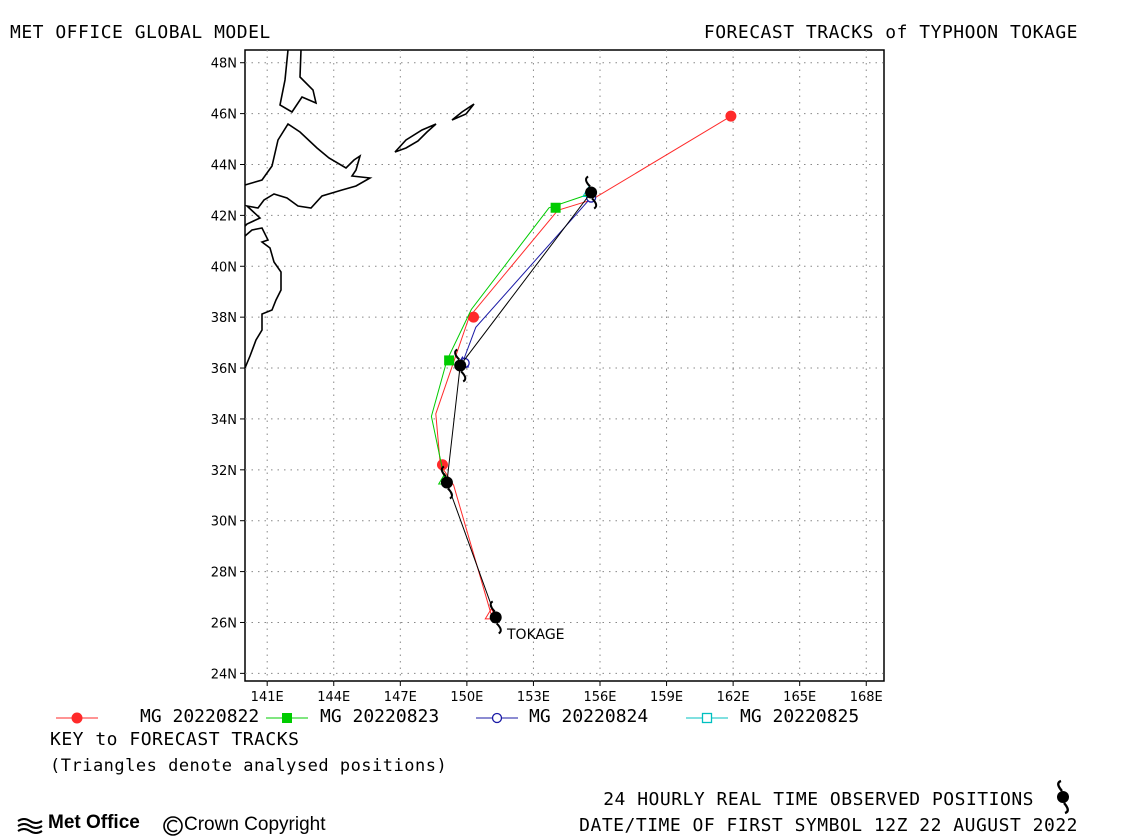 Image resolution: width=1130 pixels, height=840 pixels. Describe the element at coordinates (400, 697) in the screenshot. I see `tick-label-lon: 147E` at that location.